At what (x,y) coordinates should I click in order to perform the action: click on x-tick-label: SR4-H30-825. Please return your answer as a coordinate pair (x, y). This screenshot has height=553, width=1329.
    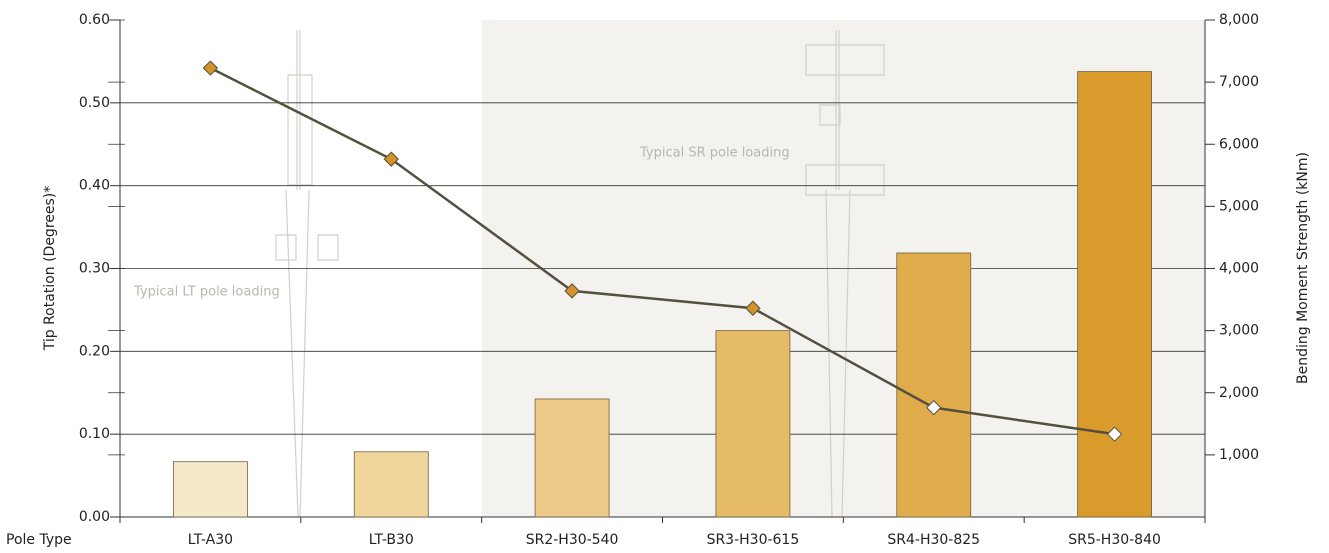
    Looking at the image, I should click on (933, 540).